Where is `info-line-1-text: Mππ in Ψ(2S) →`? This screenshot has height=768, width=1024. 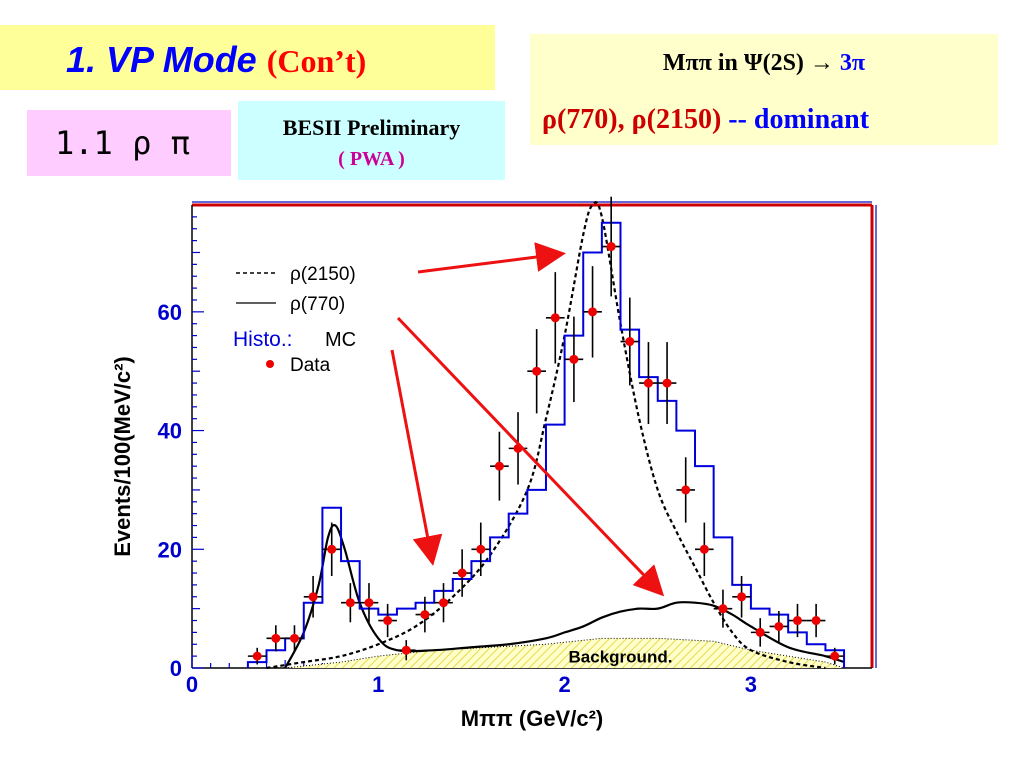 info-line-1-text: Mππ in Ψ(2S) → is located at coordinates (751, 63).